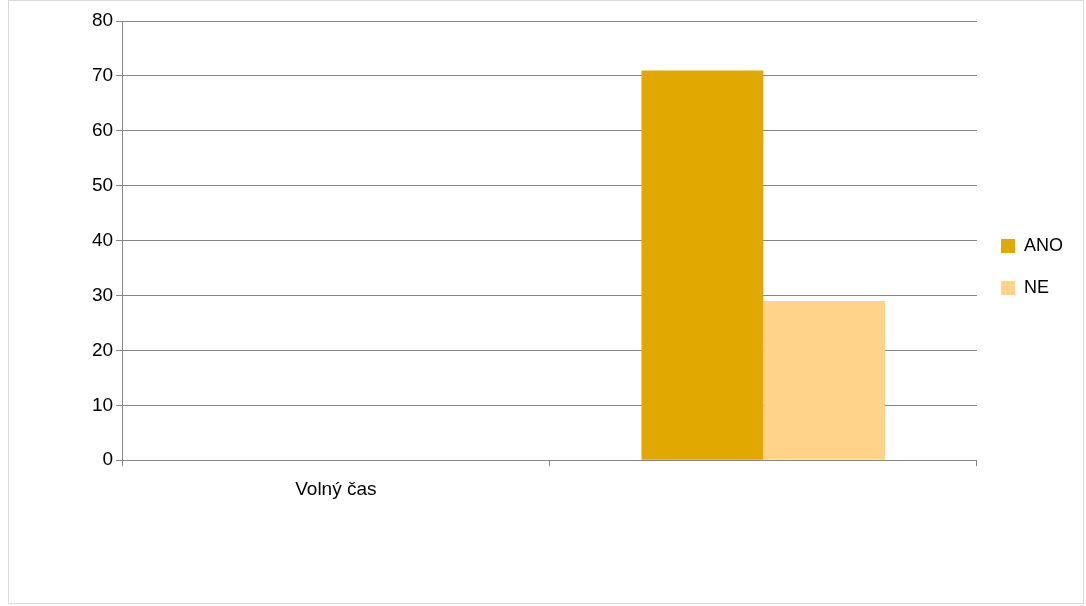  Describe the element at coordinates (102, 130) in the screenshot. I see `y-tick-label: 60` at that location.